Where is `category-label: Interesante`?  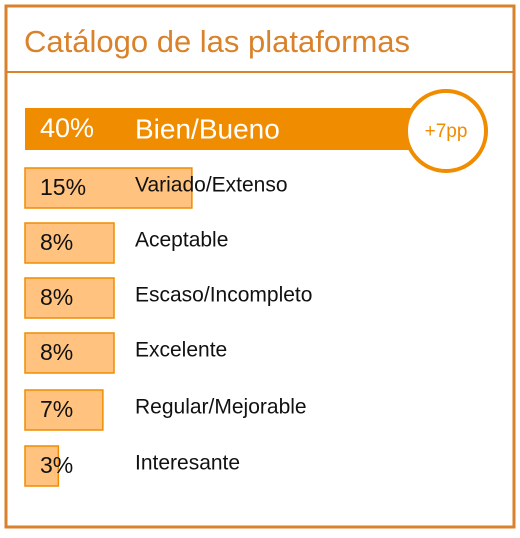
category-label: Interesante is located at coordinates (187, 463).